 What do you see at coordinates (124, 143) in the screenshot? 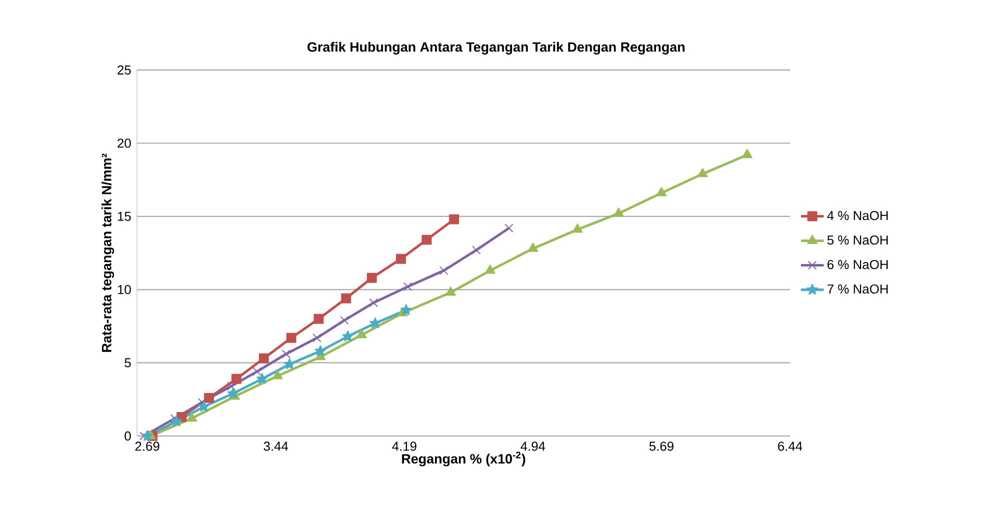
I see `y-tick-label: 20` at bounding box center [124, 143].